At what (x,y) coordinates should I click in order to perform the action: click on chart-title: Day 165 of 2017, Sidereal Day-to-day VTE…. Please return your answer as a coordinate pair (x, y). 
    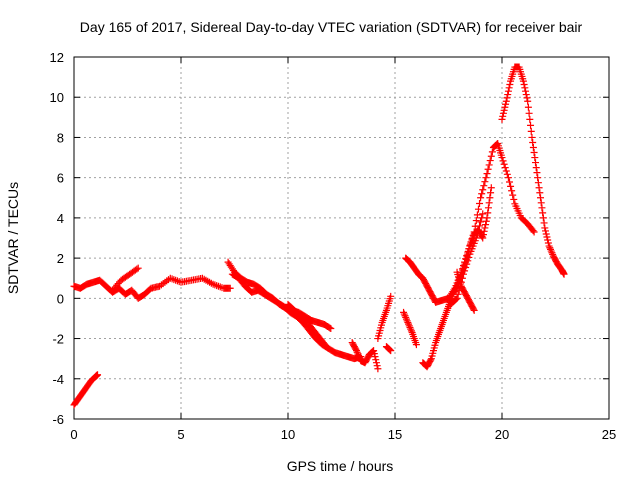
    Looking at the image, I should click on (331, 27).